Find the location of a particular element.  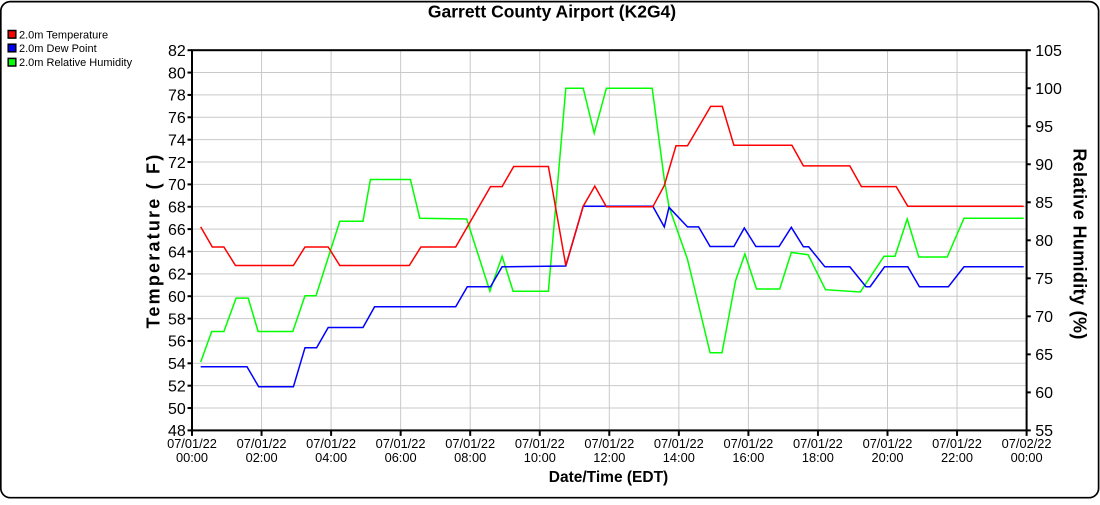

svg-text: 52 is located at coordinates (177, 387).